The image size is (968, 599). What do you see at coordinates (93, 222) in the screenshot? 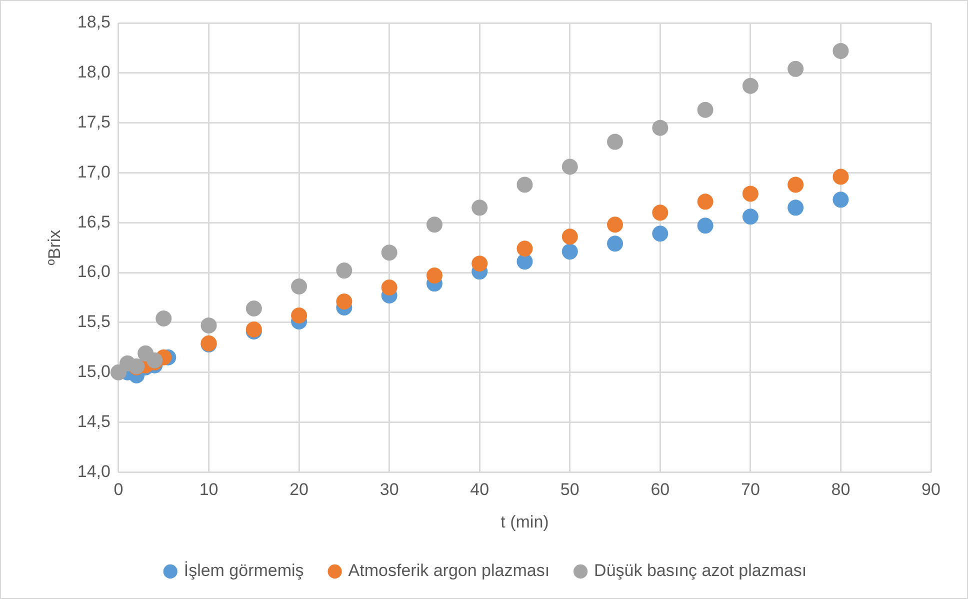
I see `y-tick-label: 16,5` at bounding box center [93, 222].